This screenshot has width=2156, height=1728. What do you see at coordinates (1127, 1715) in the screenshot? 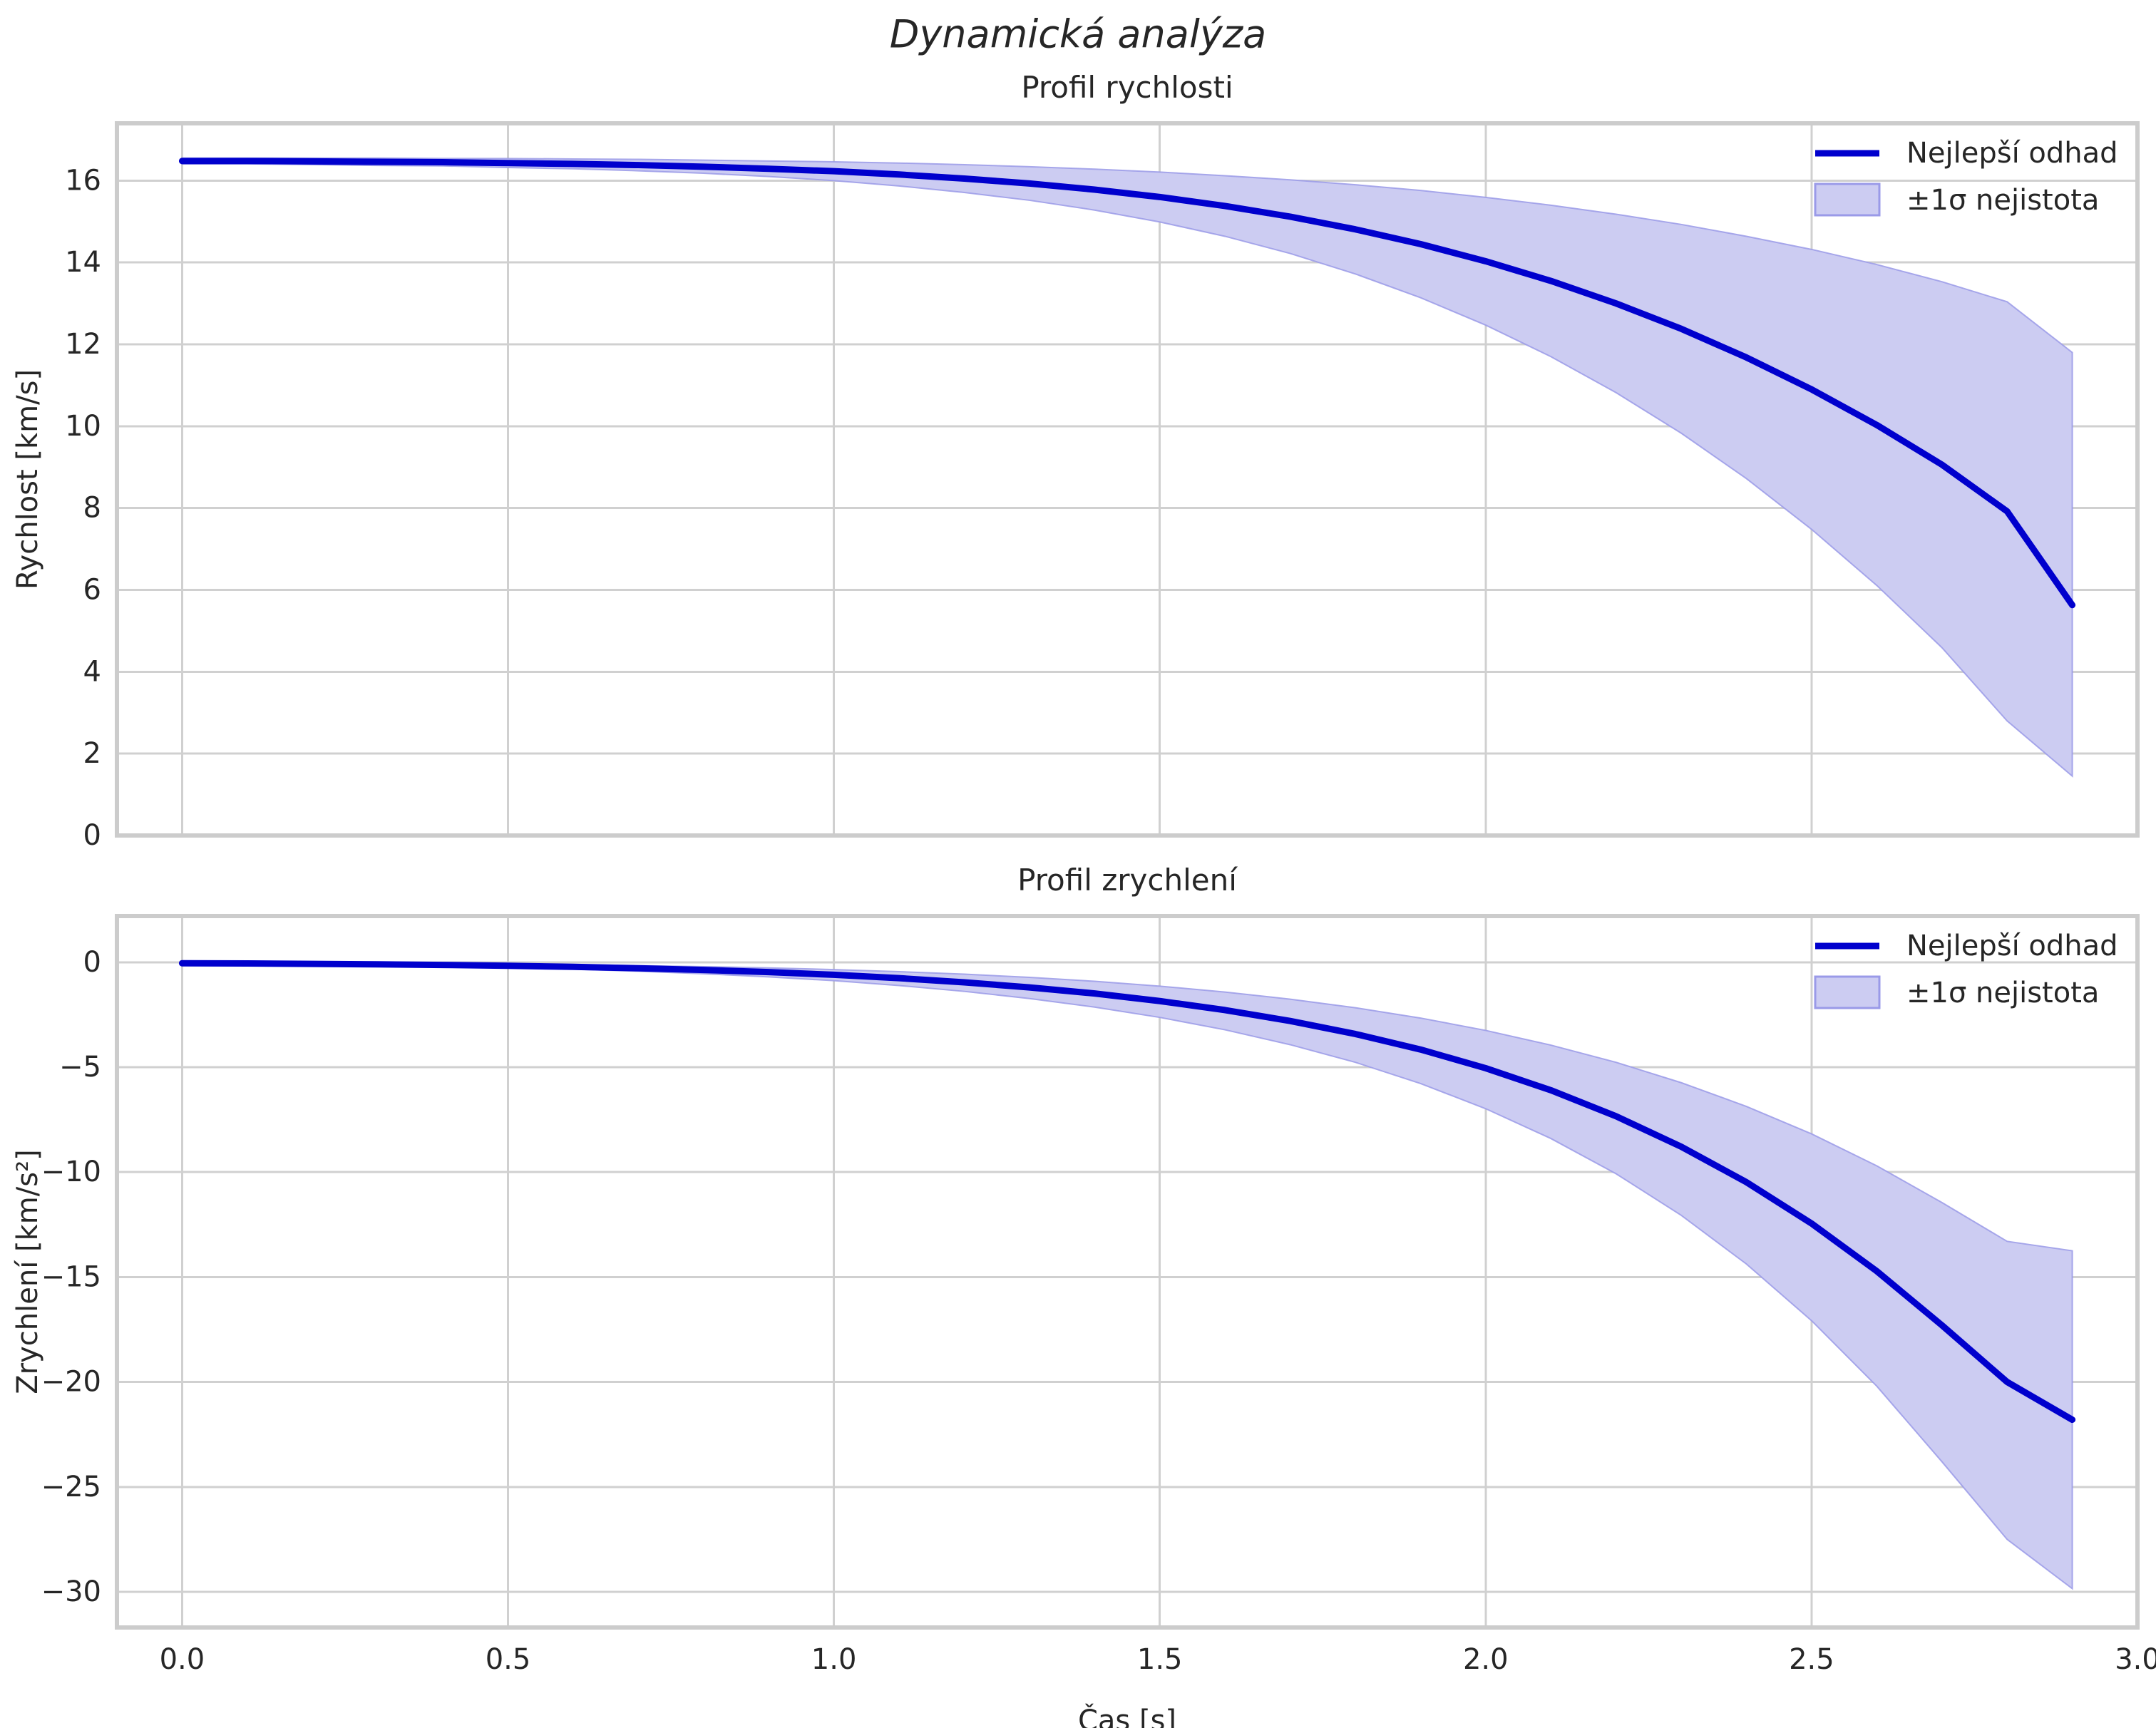
I see `acceleration-x-axis-label: Čas [s]` at bounding box center [1127, 1715].